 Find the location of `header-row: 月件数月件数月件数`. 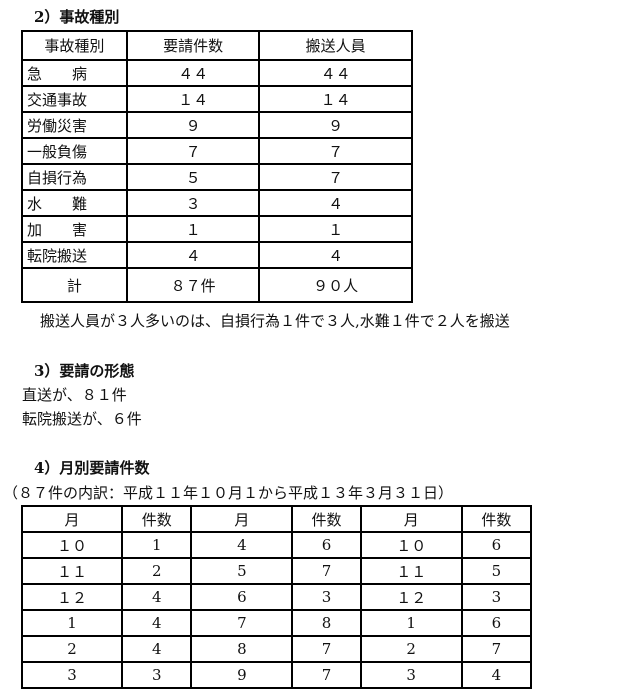

header-row: 月件数月件数月件数 is located at coordinates (276, 519).